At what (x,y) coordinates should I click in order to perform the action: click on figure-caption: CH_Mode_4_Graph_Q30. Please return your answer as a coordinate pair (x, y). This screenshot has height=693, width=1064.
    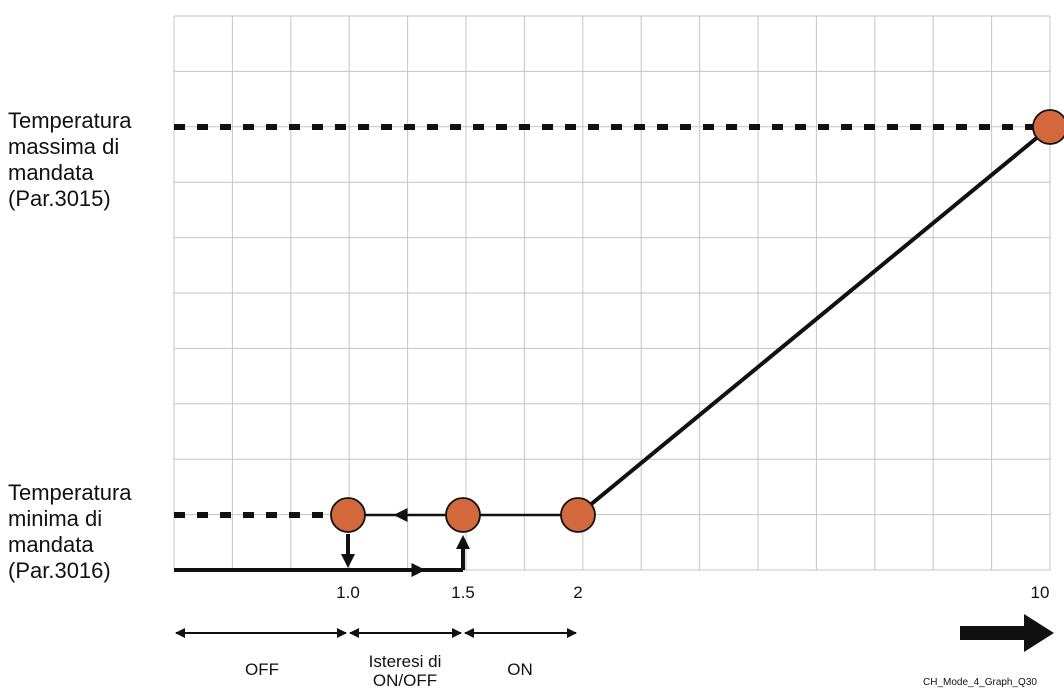
    Looking at the image, I should click on (980, 682).